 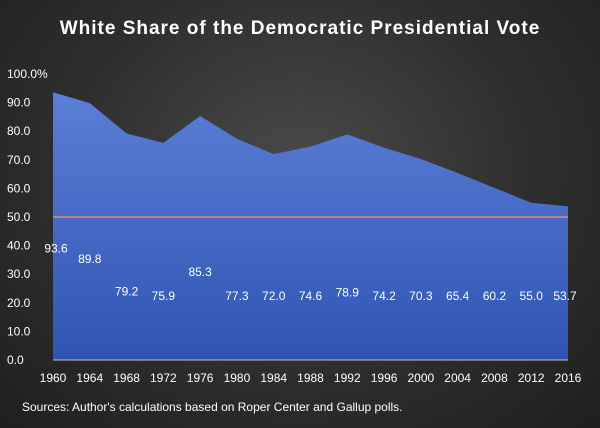 What do you see at coordinates (27, 74) in the screenshot?
I see `y-tick-label: 100.0%` at bounding box center [27, 74].